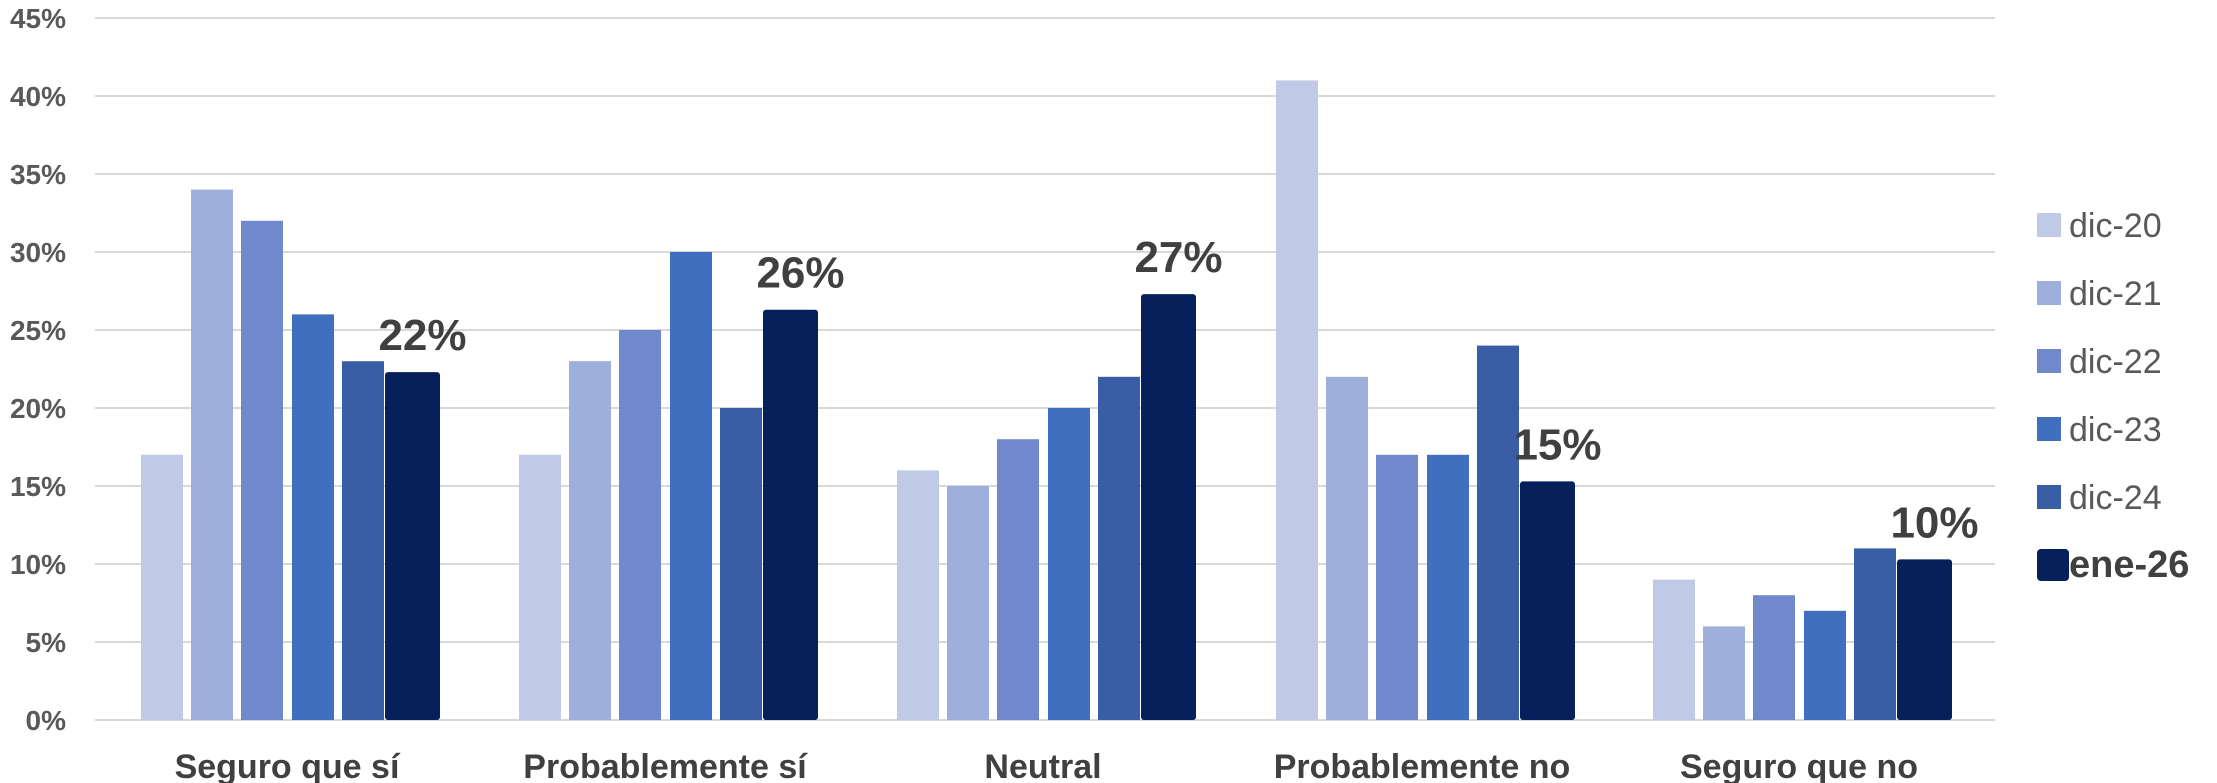  I want to click on legend-item-dic-23: dic-23, so click(2099, 430).